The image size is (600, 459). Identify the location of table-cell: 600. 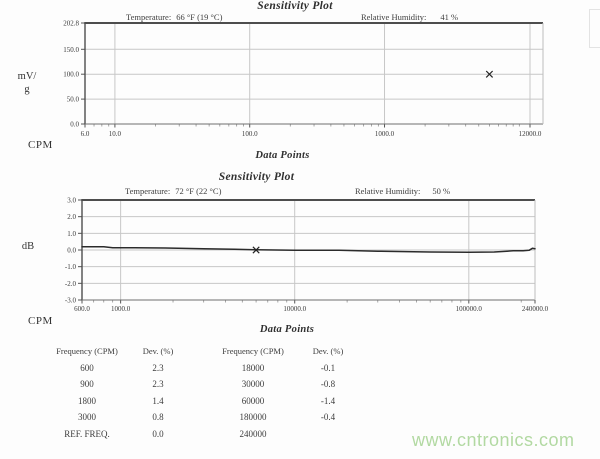
(87, 367).